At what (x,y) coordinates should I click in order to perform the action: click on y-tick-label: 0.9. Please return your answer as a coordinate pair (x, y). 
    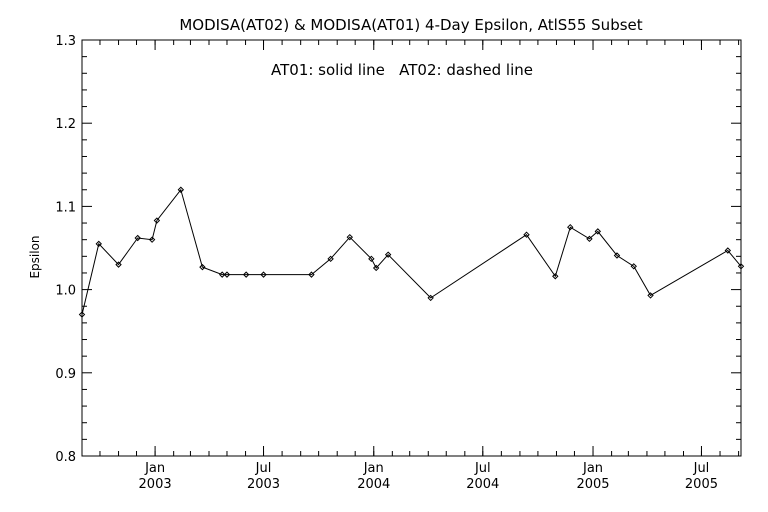
    Looking at the image, I should click on (65, 374).